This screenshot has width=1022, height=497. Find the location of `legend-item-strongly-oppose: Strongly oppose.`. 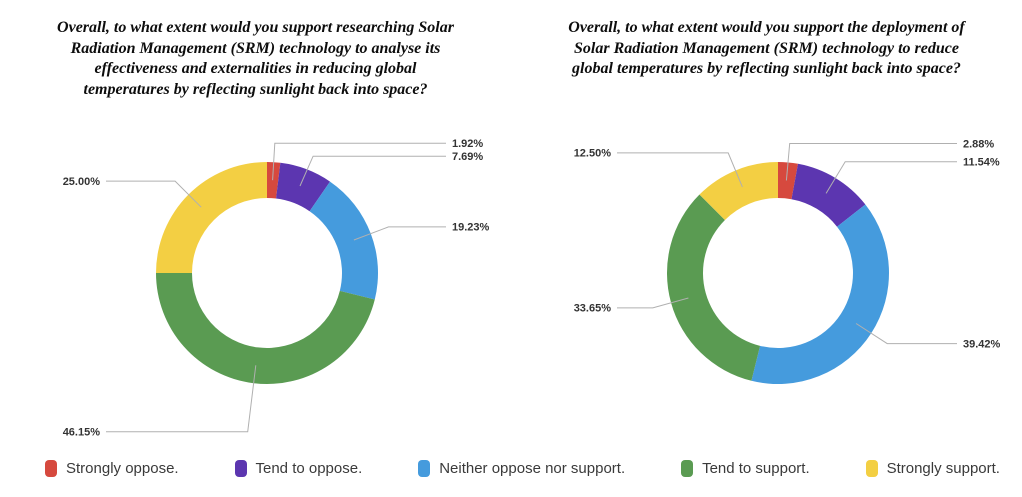

legend-item-strongly-oppose: Strongly oppose. is located at coordinates (112, 468).